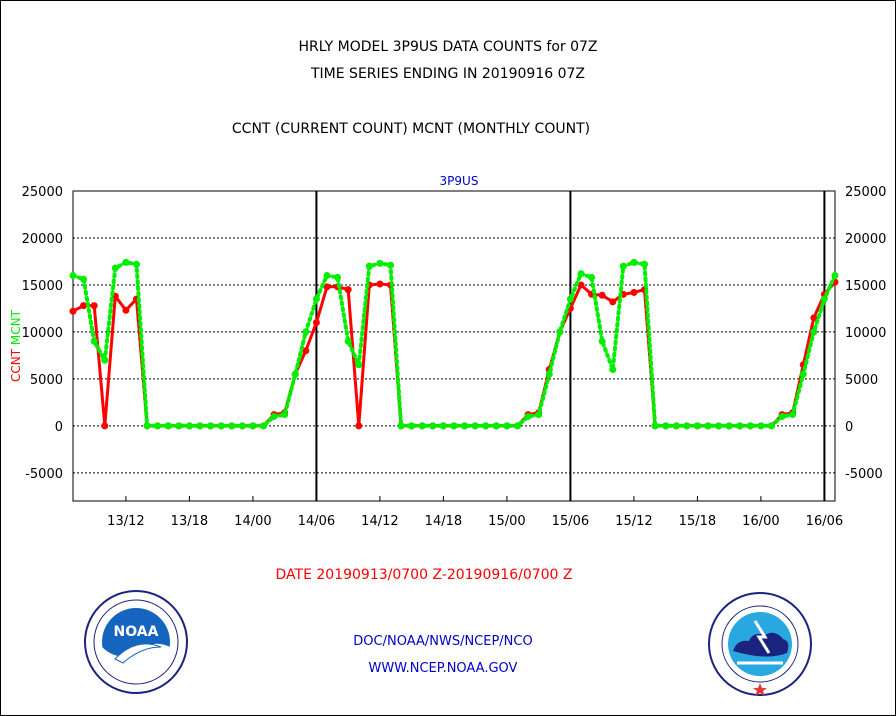  I want to click on noaa-logo-icon: NOAA, so click(136, 642).